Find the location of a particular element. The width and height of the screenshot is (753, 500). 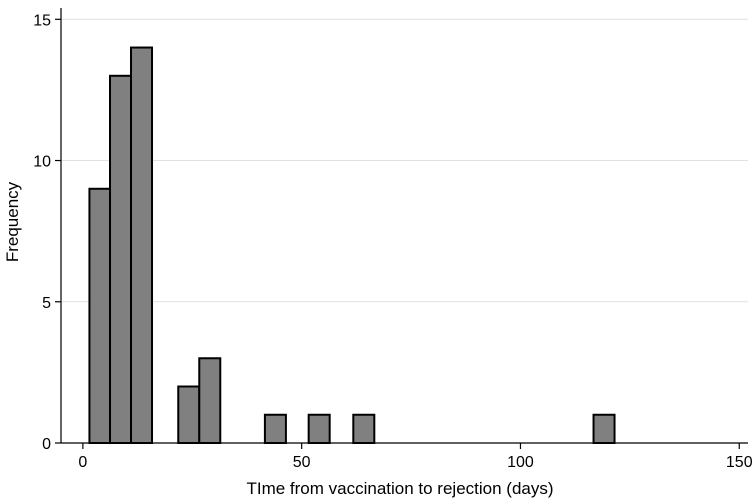

y-axis-label: Frequency is located at coordinates (12, 221).